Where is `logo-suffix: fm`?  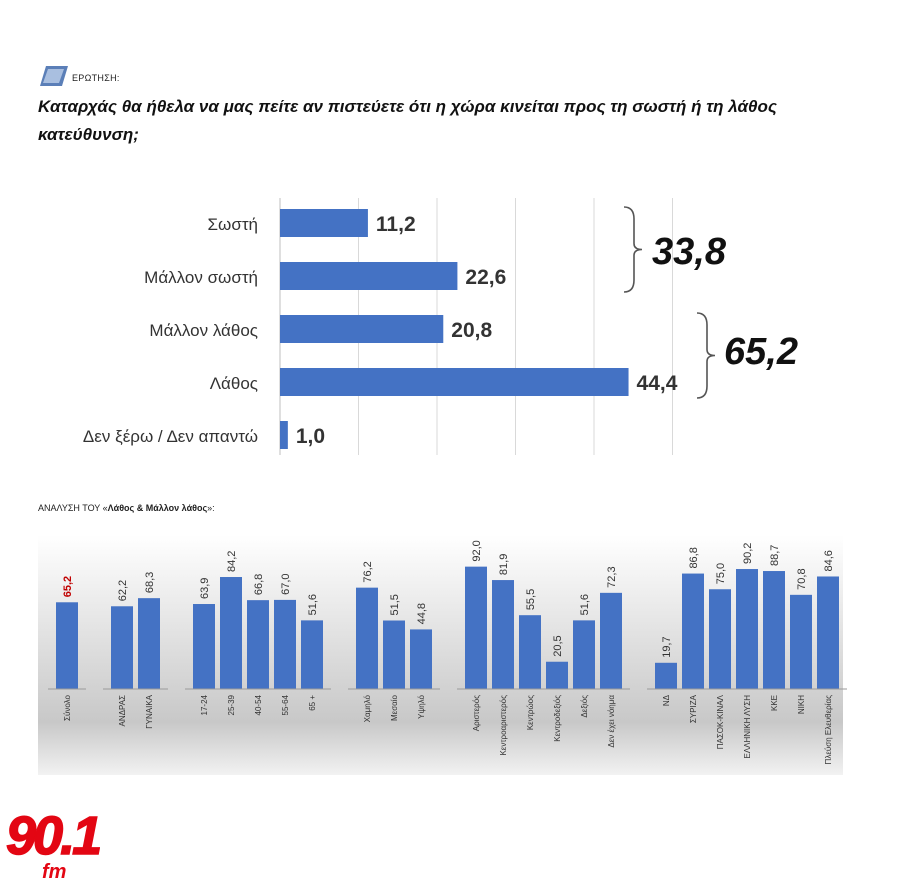
logo-suffix: fm is located at coordinates (54, 872).